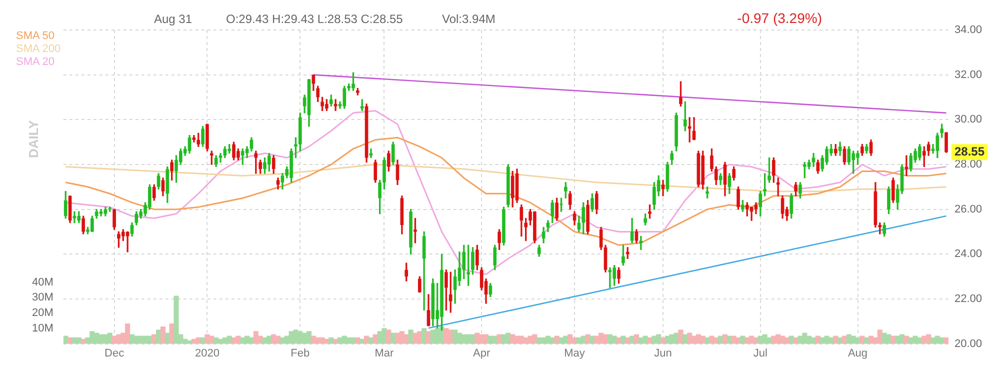  I want to click on text: Vol:3.94M, so click(469, 19).